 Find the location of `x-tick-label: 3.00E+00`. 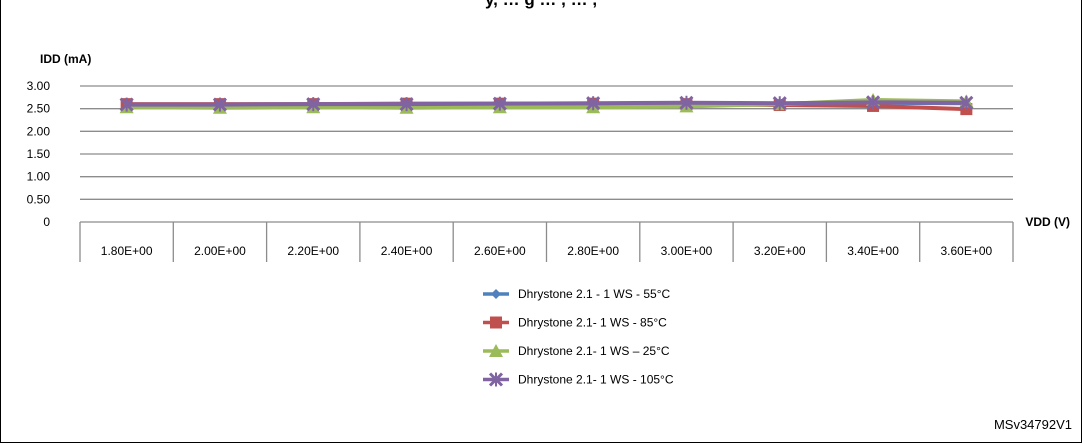

x-tick-label: 3.00E+00 is located at coordinates (687, 251).